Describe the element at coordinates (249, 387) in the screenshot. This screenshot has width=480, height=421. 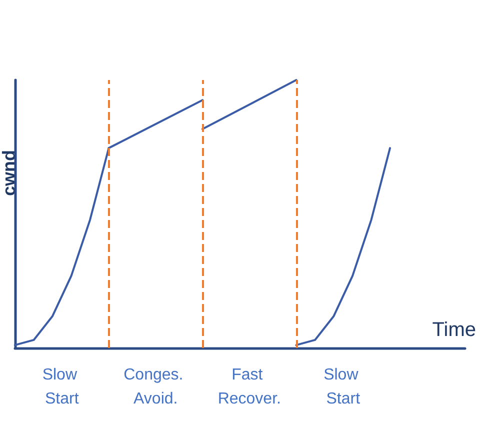
I see `text: Fast Recover.` at that location.